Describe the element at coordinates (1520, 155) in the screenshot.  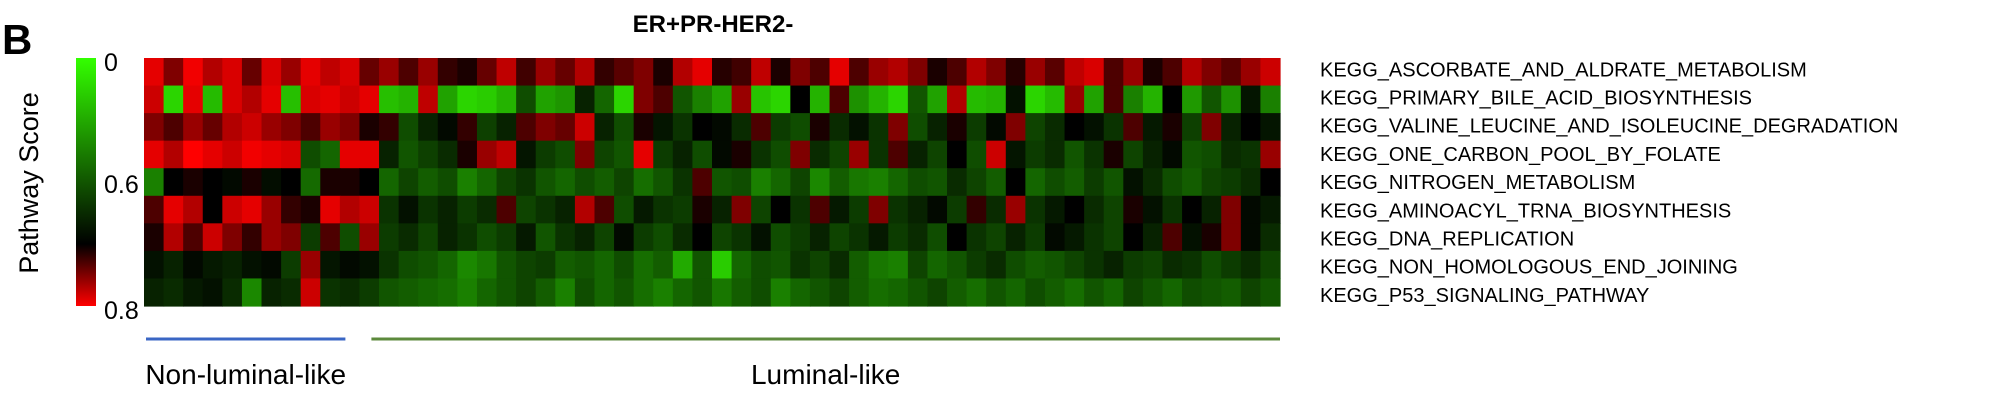
I see `row-label: KEGG_ONE_CARBON_POOL_BY_FOLATE` at that location.